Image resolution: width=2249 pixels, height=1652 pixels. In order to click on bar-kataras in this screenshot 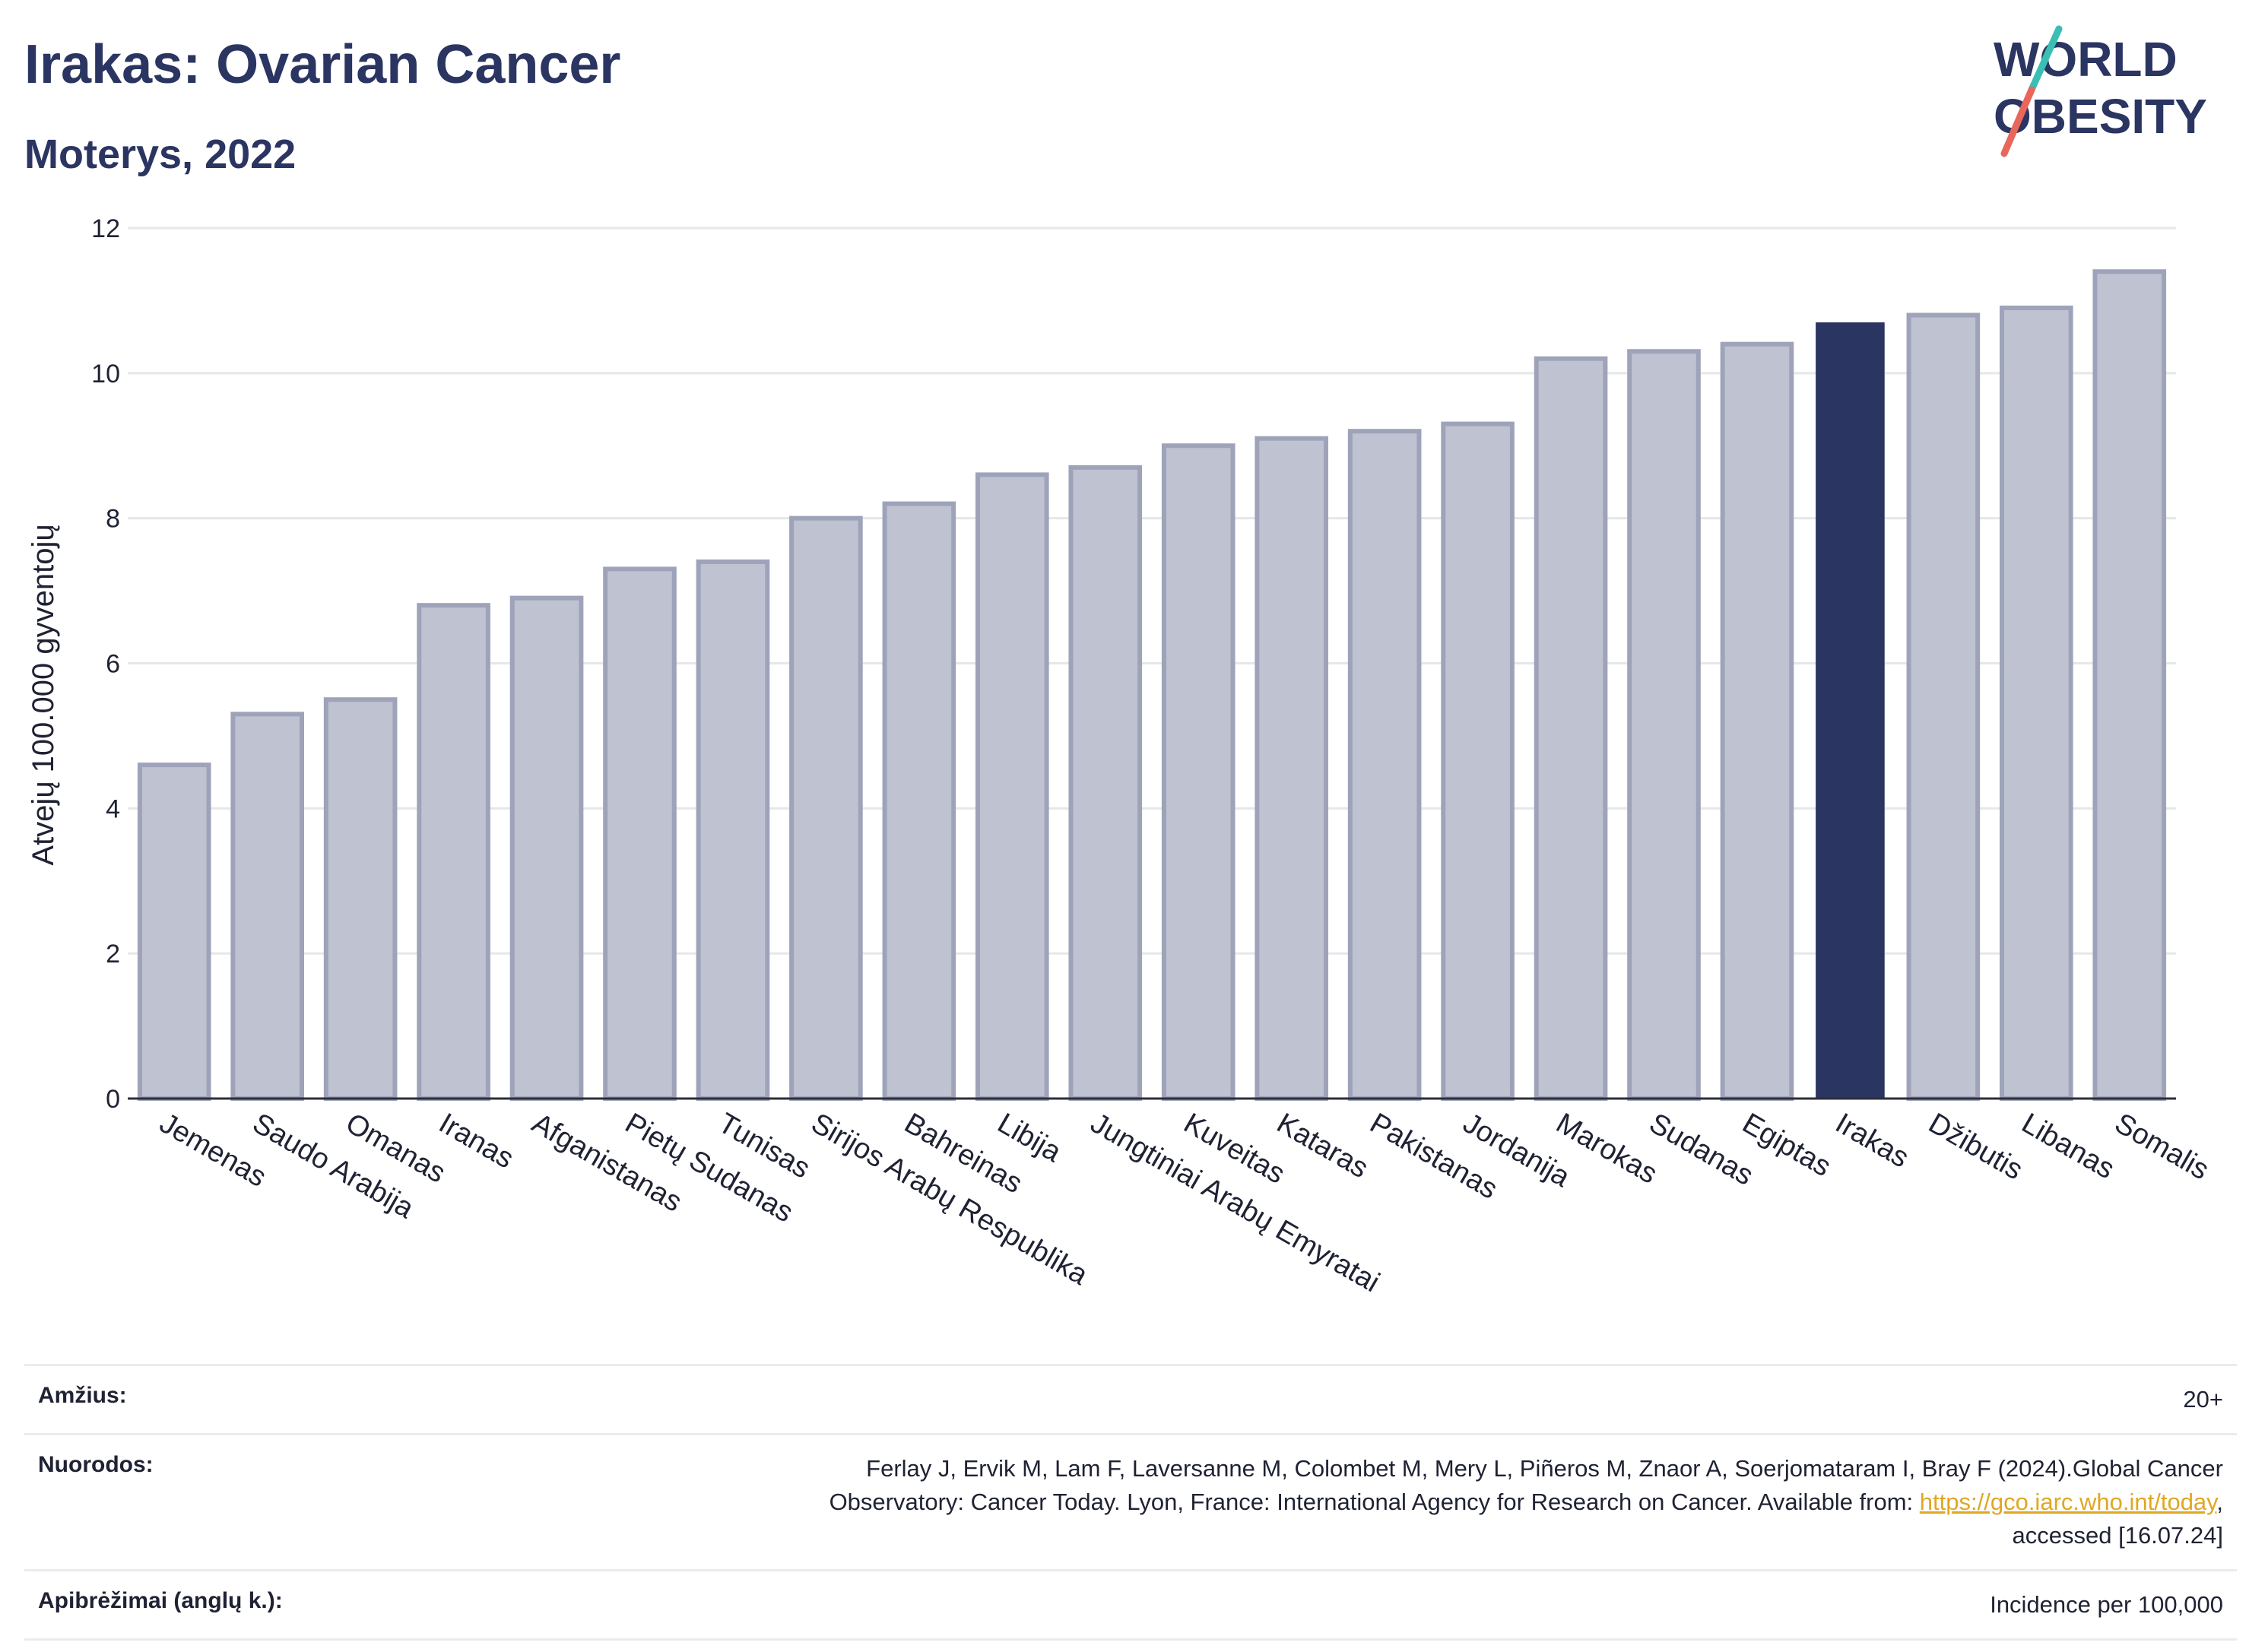, I will do `click(1291, 769)`.